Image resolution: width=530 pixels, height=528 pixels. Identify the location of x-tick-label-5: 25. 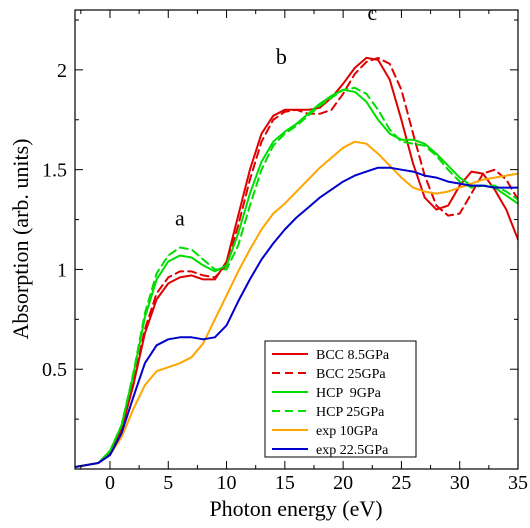
(401, 483).